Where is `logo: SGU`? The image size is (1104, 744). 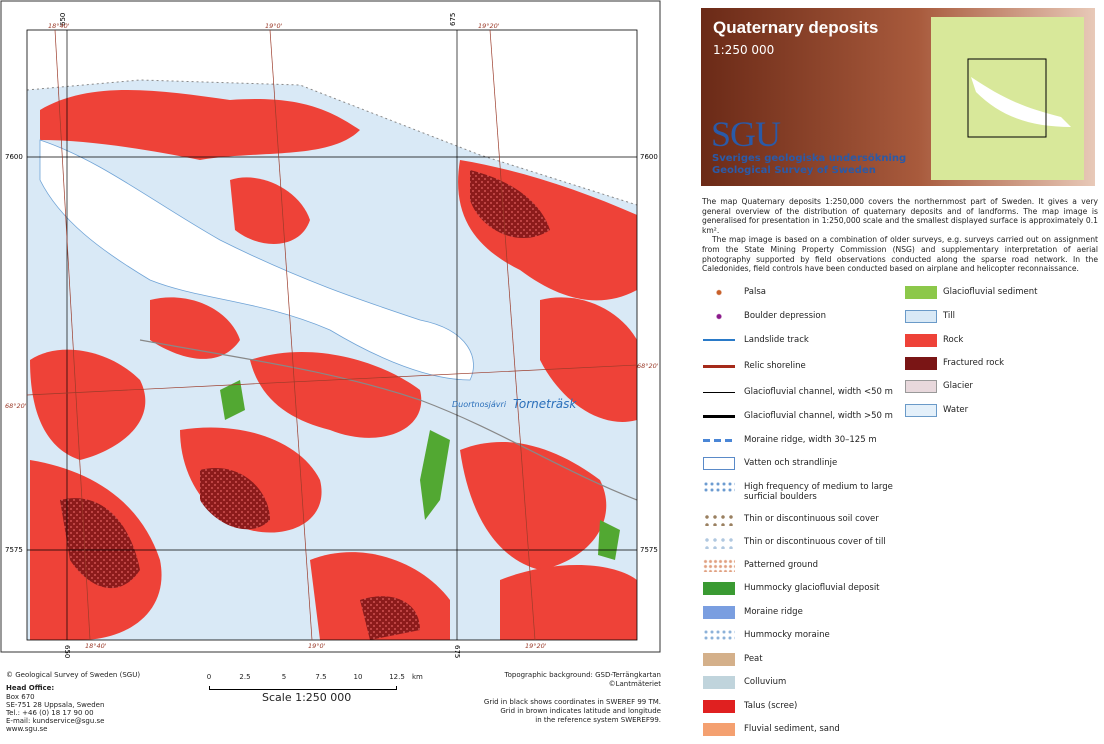
logo: SGU is located at coordinates (746, 134).